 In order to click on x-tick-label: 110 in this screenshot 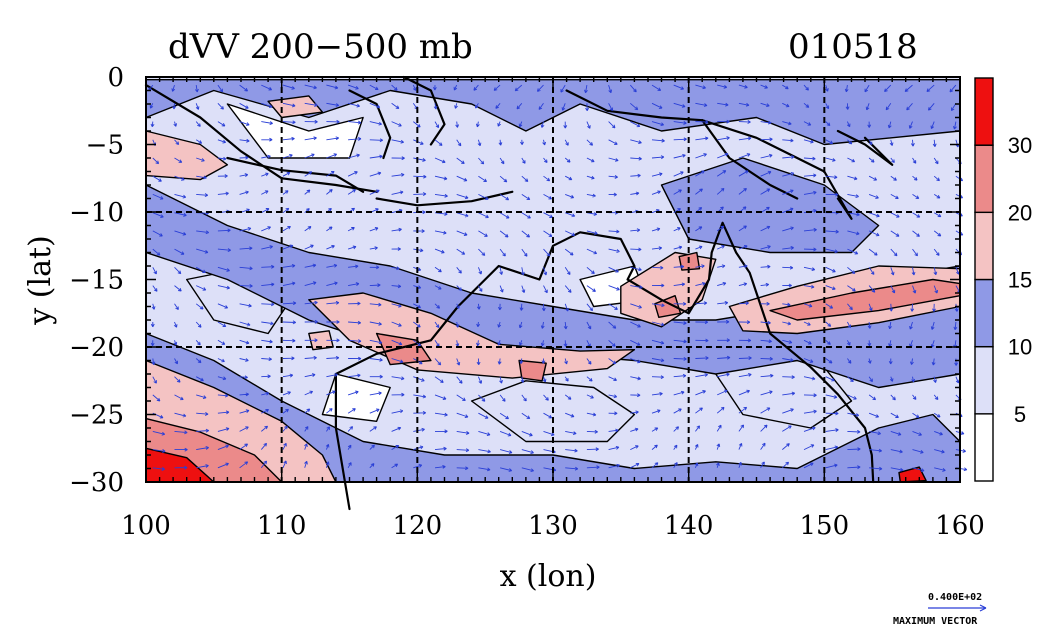, I will do `click(282, 526)`.